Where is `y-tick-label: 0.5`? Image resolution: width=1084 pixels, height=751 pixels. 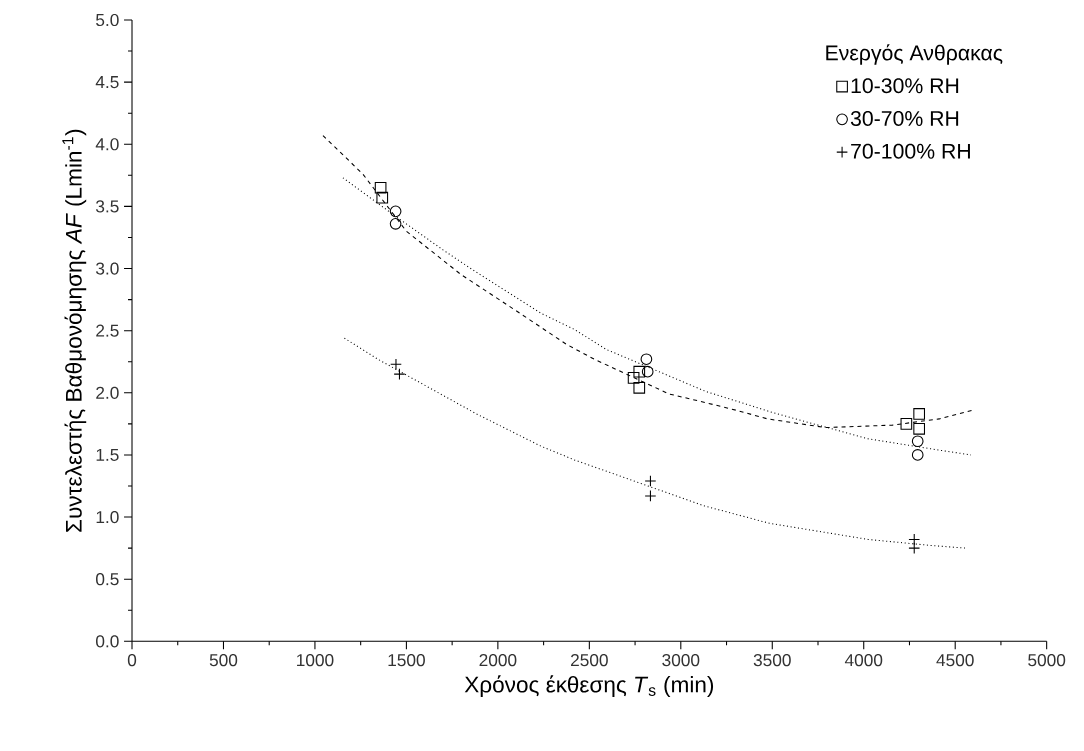
y-tick-label: 0.5 is located at coordinates (107, 579).